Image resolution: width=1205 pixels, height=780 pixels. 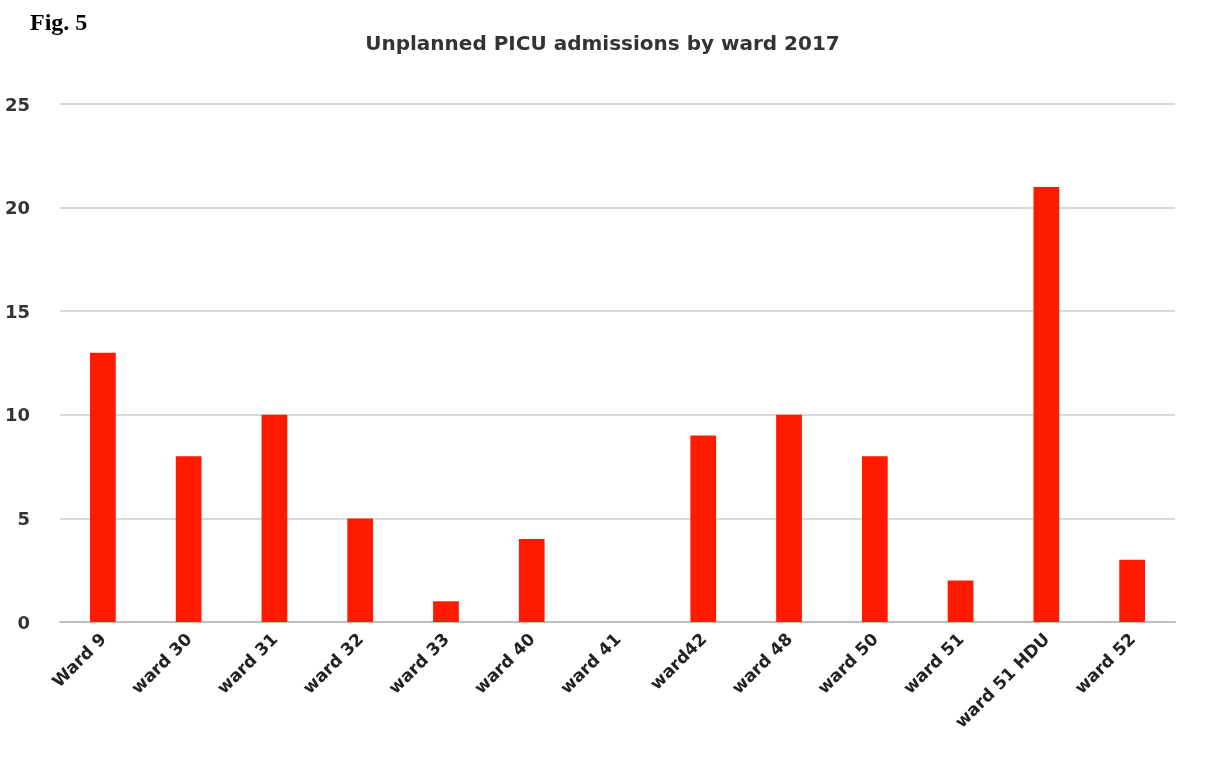 What do you see at coordinates (17, 311) in the screenshot?
I see `y-tick-label: 15` at bounding box center [17, 311].